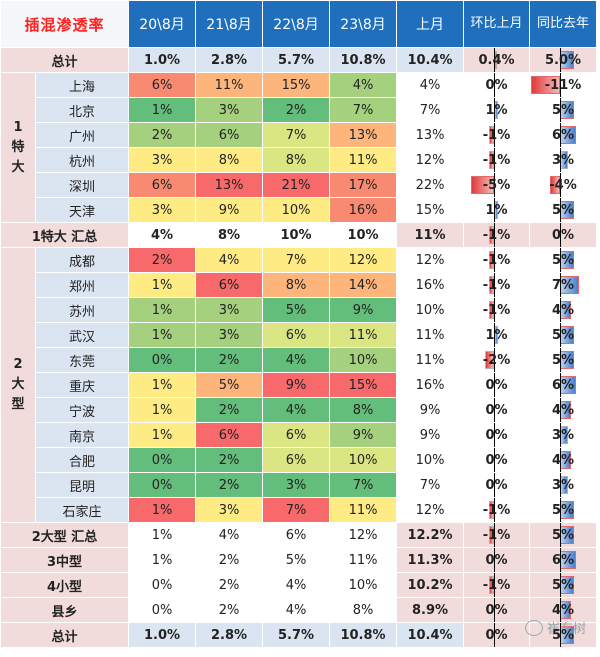 The height and width of the screenshot is (657, 600). I want to click on change-value: 6%, so click(563, 385).